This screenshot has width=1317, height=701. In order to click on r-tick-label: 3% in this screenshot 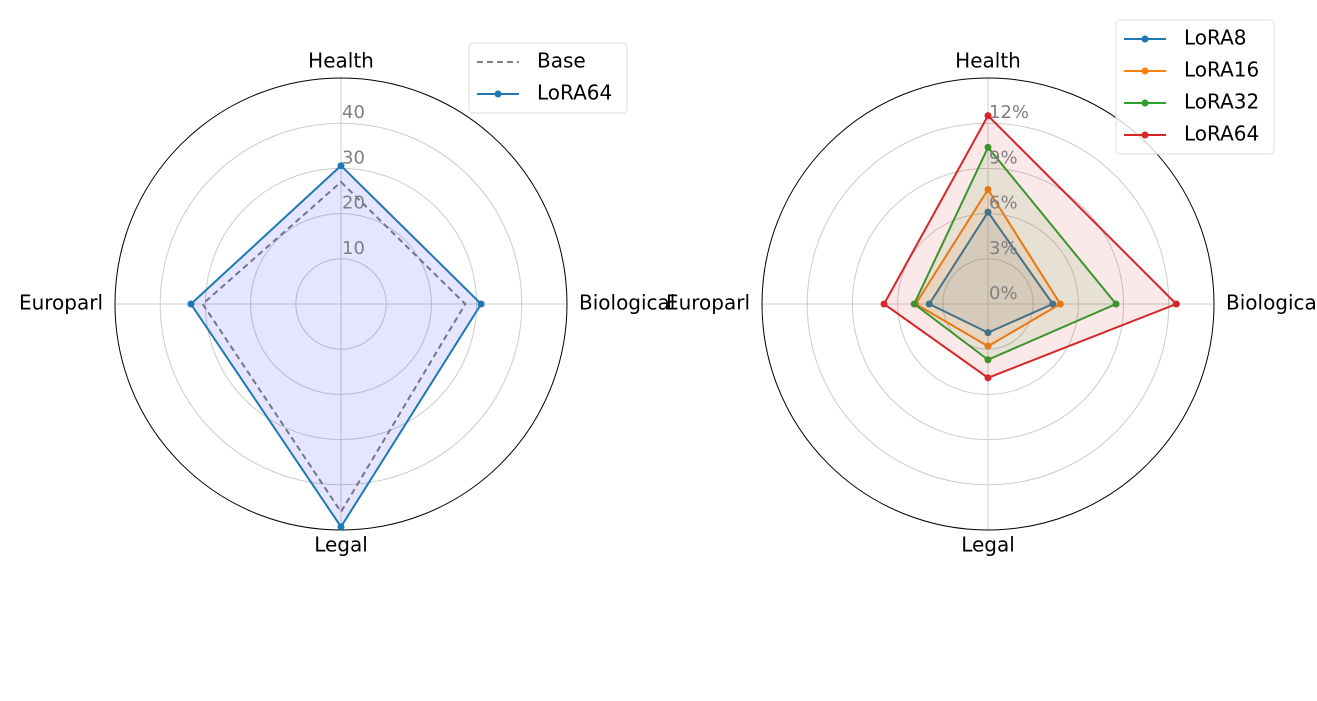, I will do `click(1003, 248)`.